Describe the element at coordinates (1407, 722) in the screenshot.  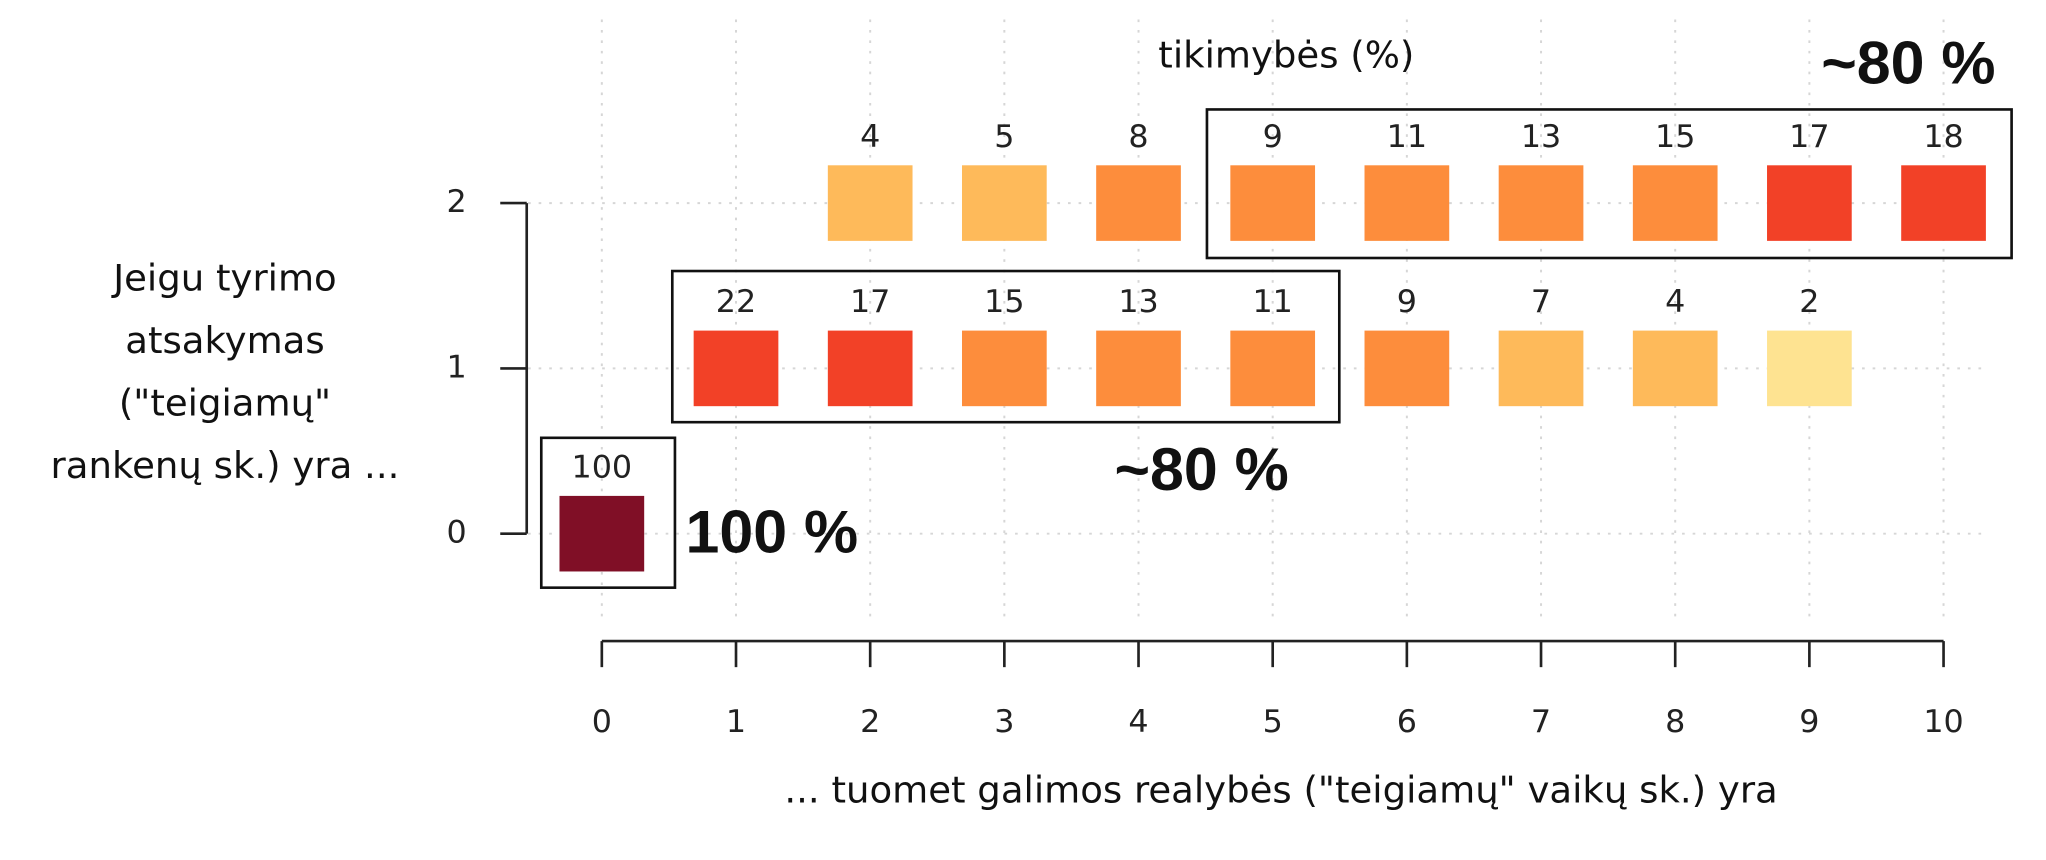
I see `x-tick-label: 6` at that location.